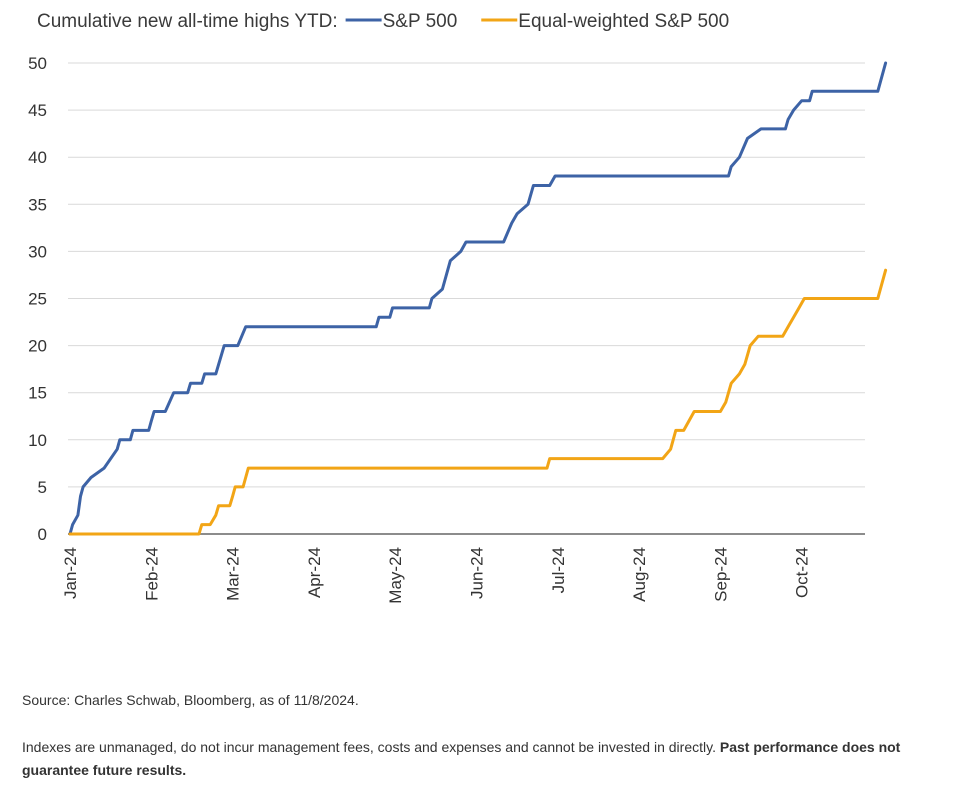 The width and height of the screenshot is (965, 794). What do you see at coordinates (37, 110) in the screenshot?
I see `y-tick-label: 45` at bounding box center [37, 110].